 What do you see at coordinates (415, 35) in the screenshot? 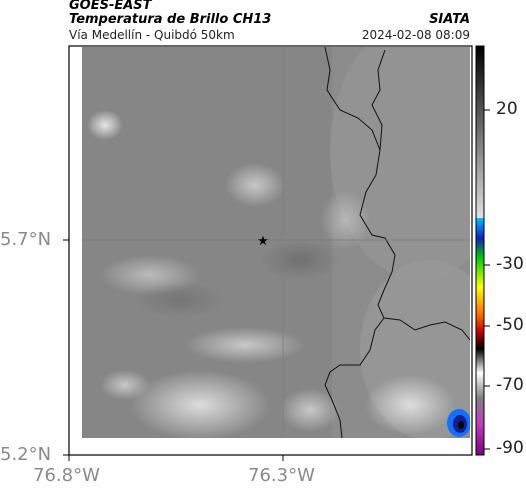
I see `datetime-label: 2024-02-08 08:09` at bounding box center [415, 35].